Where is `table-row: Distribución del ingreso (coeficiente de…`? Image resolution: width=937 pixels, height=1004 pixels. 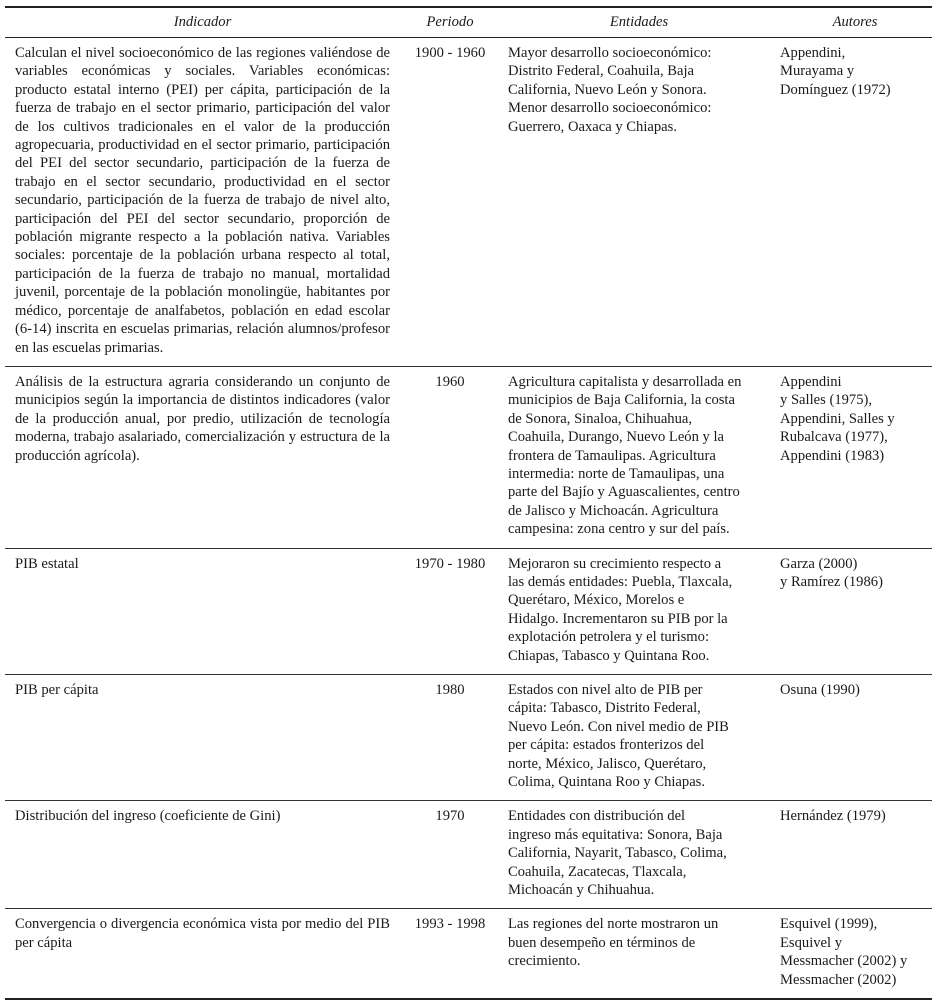
table-row: Distribución del ingreso (coeficiente de… is located at coordinates (468, 855).